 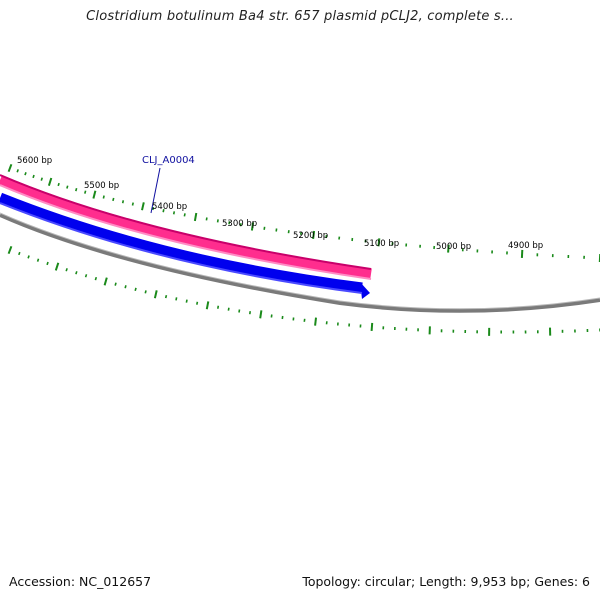 I want to click on position-label-5200: 5200 bp, so click(x=310, y=236).